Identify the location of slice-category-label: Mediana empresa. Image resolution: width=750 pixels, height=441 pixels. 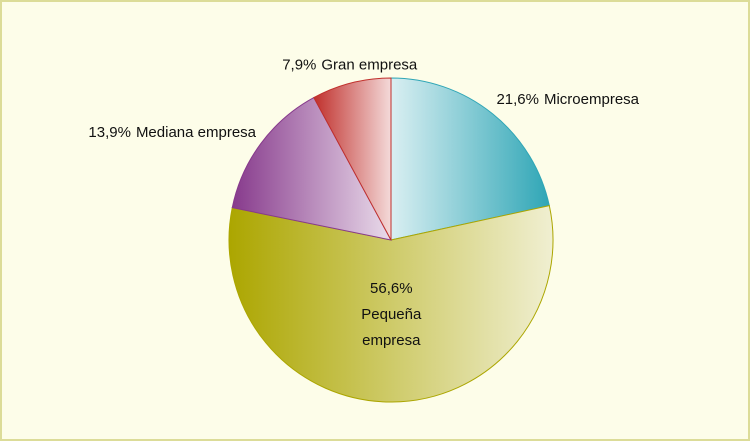
(196, 132).